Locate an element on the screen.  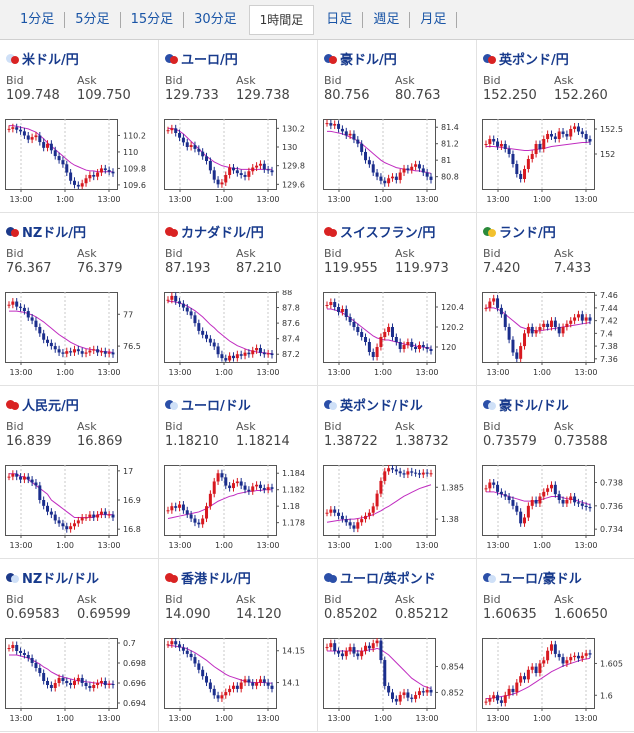
pair-title: ユーロ/円 is located at coordinates (201, 58).